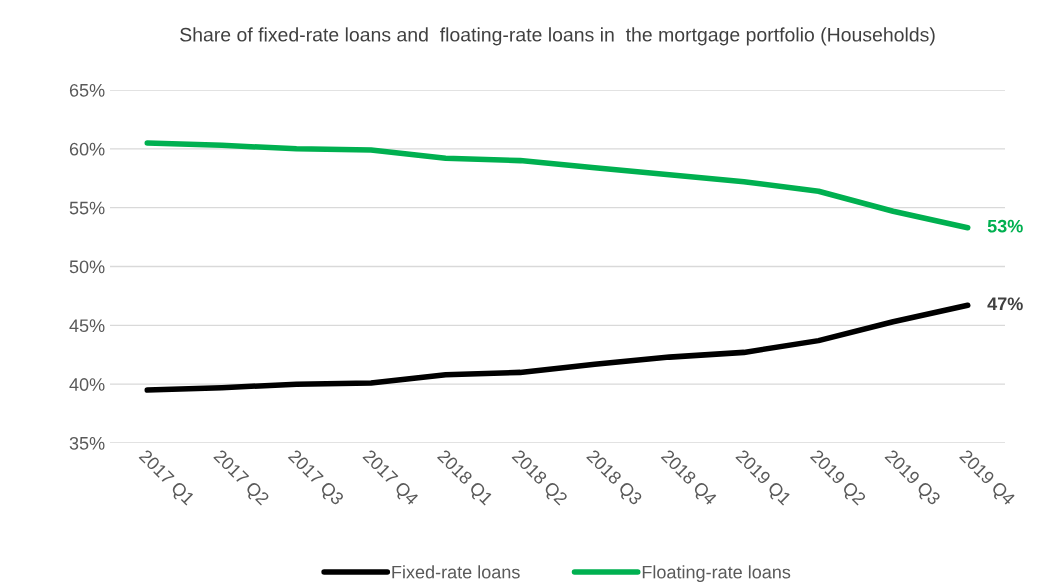 The height and width of the screenshot is (585, 1063). I want to click on y-tick-label: 60%, so click(87, 149).